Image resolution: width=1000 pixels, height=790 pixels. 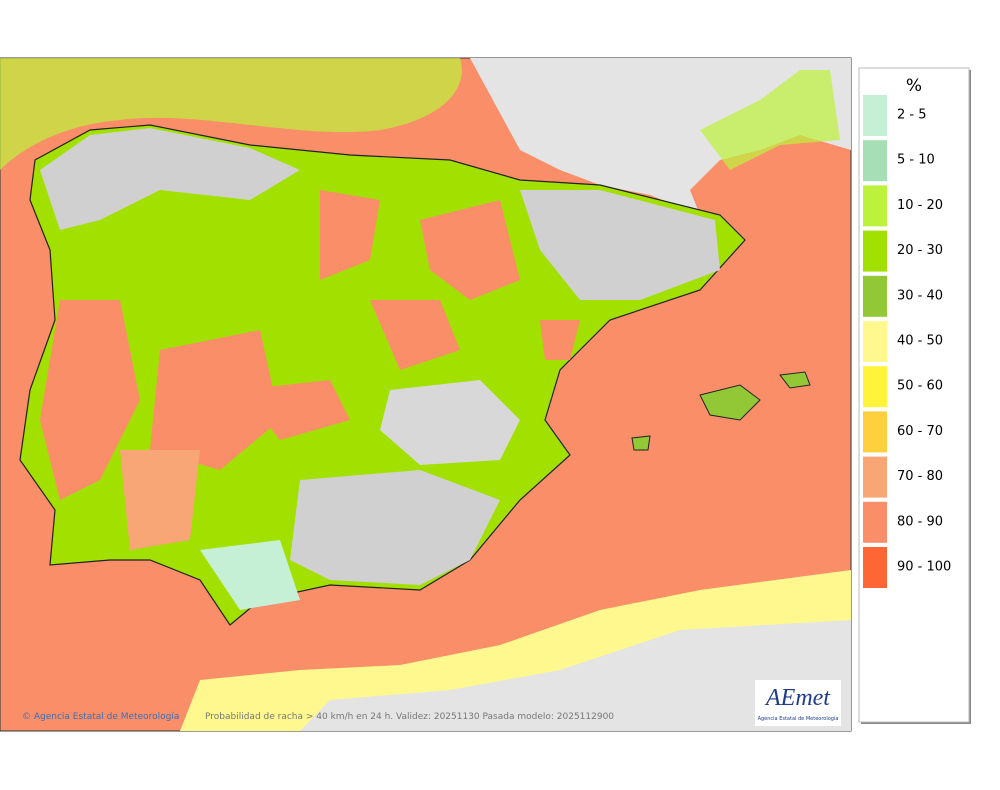 I want to click on legend-title: %, so click(x=914, y=86).